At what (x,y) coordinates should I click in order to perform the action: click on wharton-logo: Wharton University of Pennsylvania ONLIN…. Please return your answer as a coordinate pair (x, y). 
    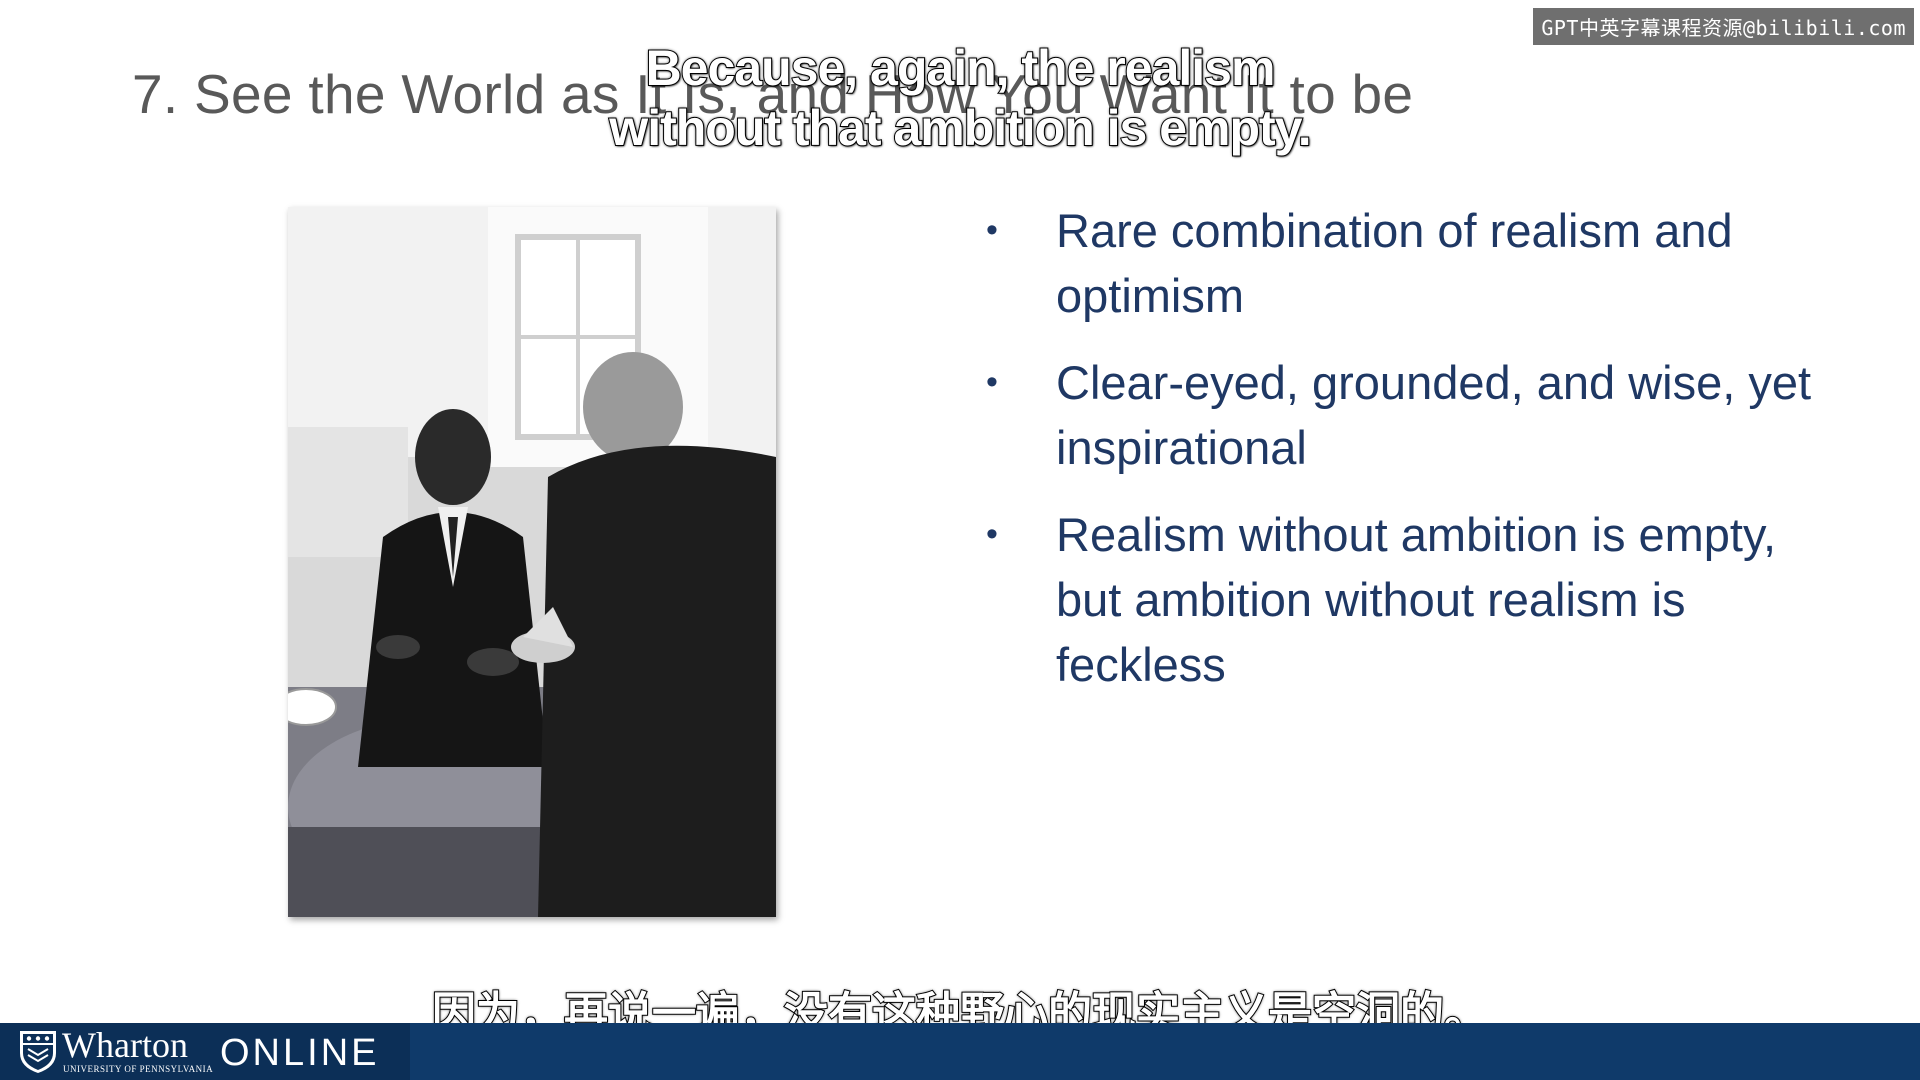
    Looking at the image, I should click on (205, 1051).